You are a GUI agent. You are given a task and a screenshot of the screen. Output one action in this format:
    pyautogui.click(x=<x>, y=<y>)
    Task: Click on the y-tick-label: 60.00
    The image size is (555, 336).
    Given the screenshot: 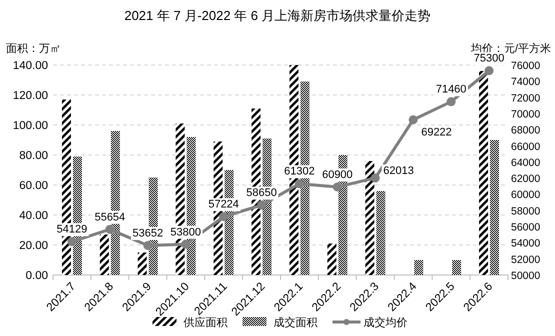 What is the action you would take?
    pyautogui.click(x=33, y=186)
    